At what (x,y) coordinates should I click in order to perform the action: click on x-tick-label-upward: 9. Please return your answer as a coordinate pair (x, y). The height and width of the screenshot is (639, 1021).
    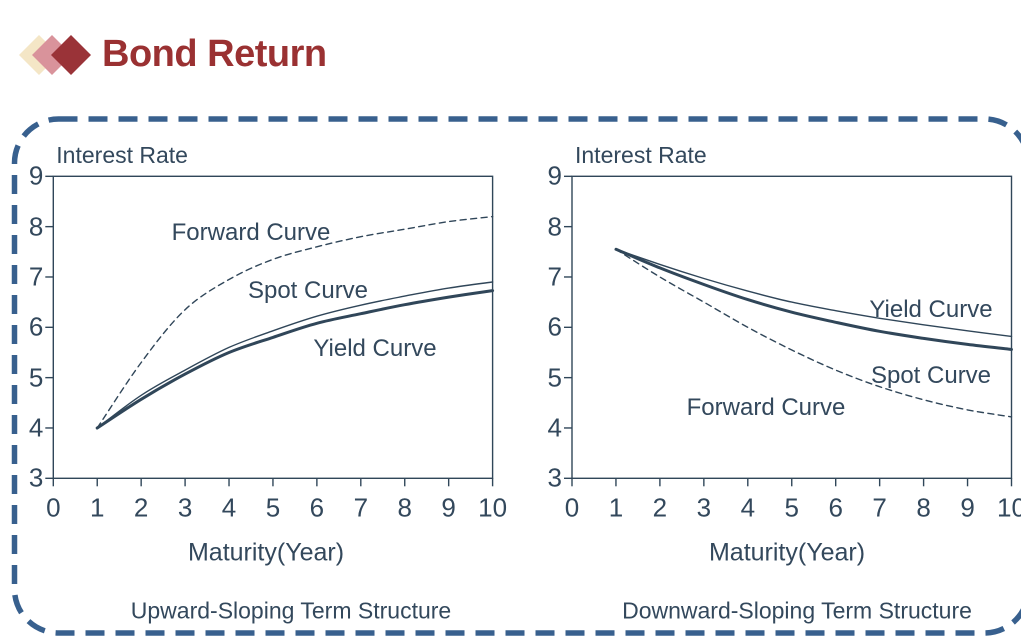
    Looking at the image, I should click on (448, 507).